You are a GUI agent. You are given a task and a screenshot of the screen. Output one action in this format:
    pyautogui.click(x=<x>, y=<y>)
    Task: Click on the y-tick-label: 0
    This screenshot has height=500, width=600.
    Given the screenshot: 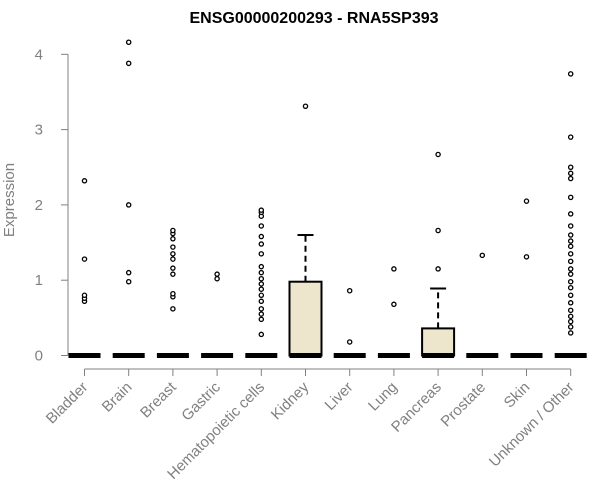 What is the action you would take?
    pyautogui.click(x=39, y=356)
    